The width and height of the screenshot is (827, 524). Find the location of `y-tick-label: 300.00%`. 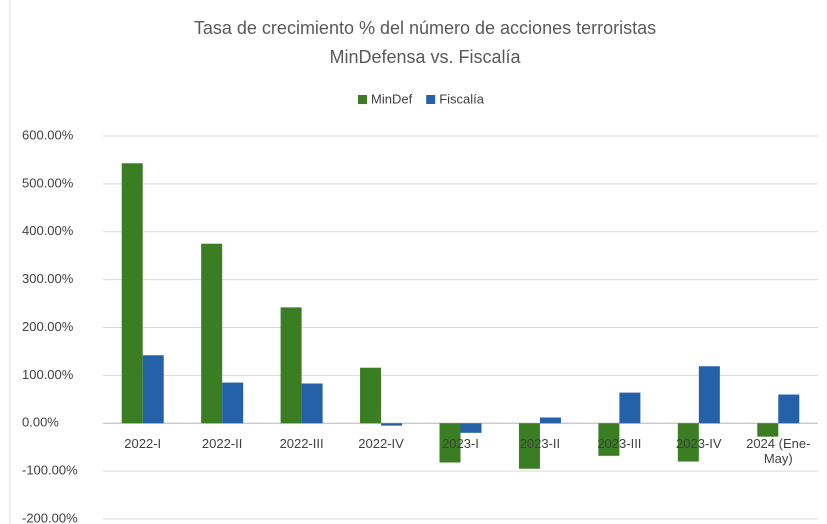

y-tick-label: 300.00% is located at coordinates (48, 278).